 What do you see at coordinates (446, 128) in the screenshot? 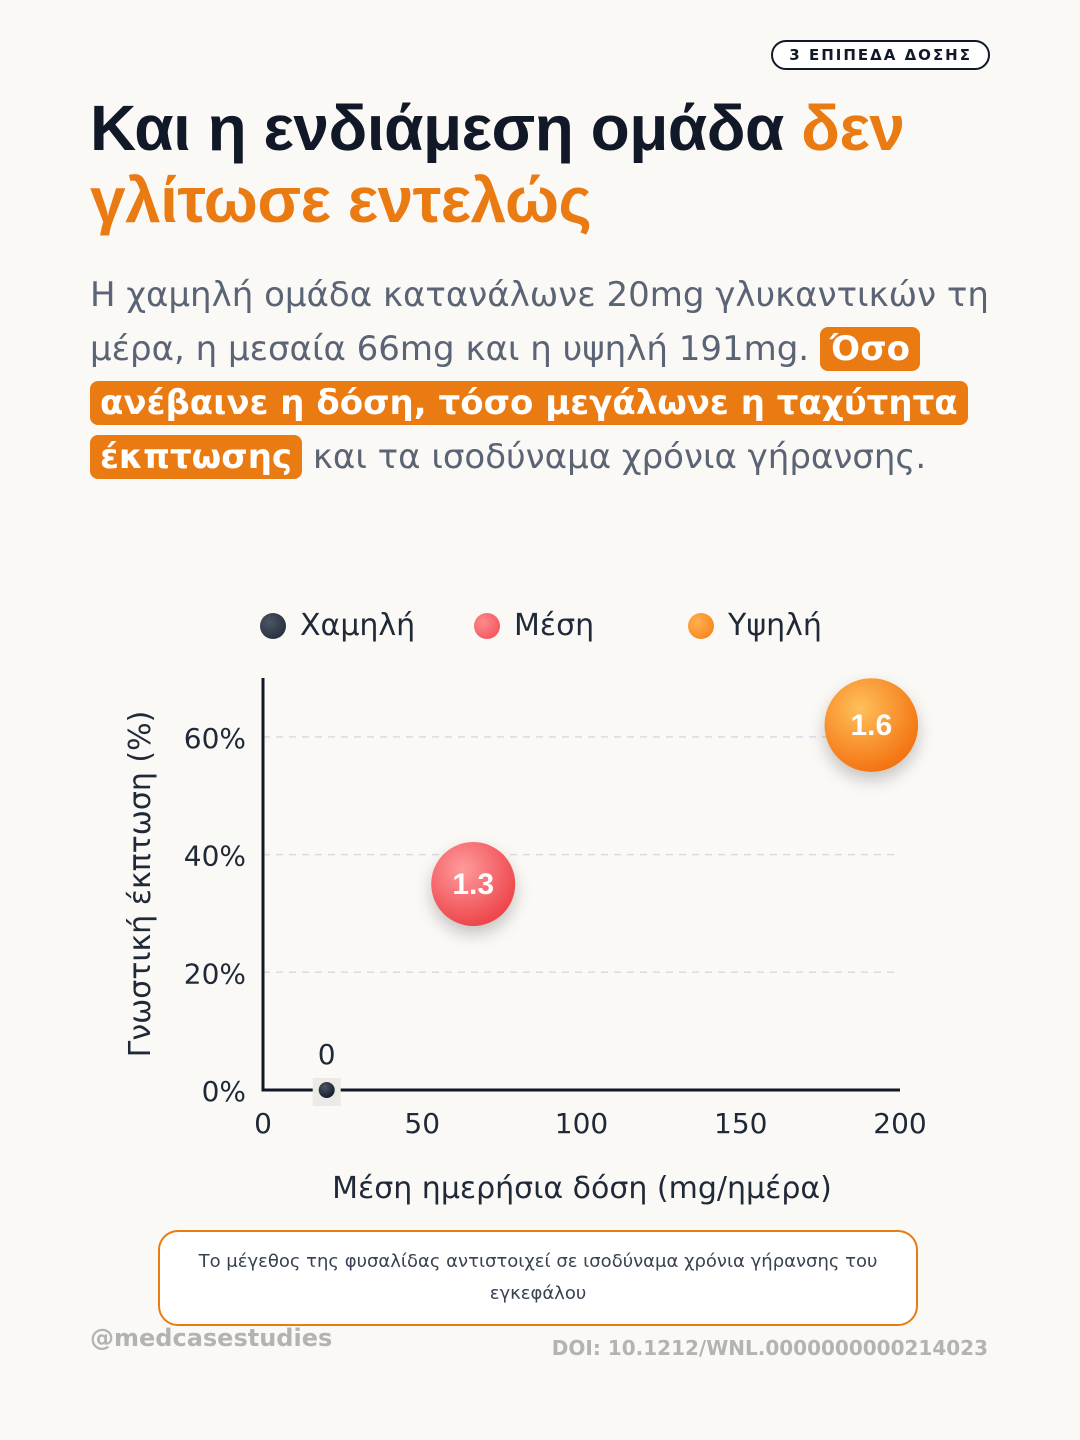
I see `title-main: Και η ενδιάμεση ομάδα` at bounding box center [446, 128].